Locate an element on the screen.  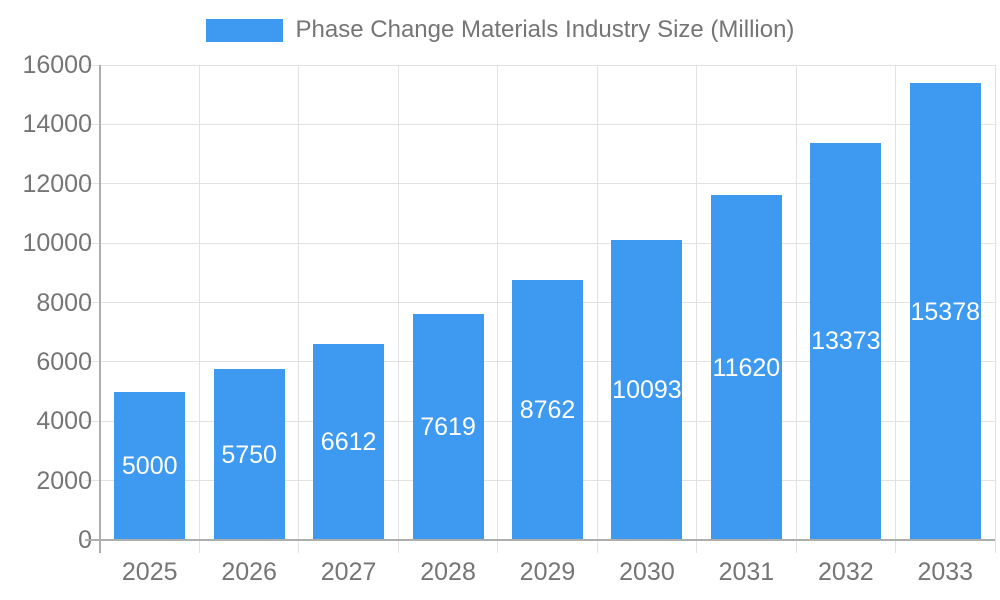
x-tick-label: 2027 is located at coordinates (348, 572).